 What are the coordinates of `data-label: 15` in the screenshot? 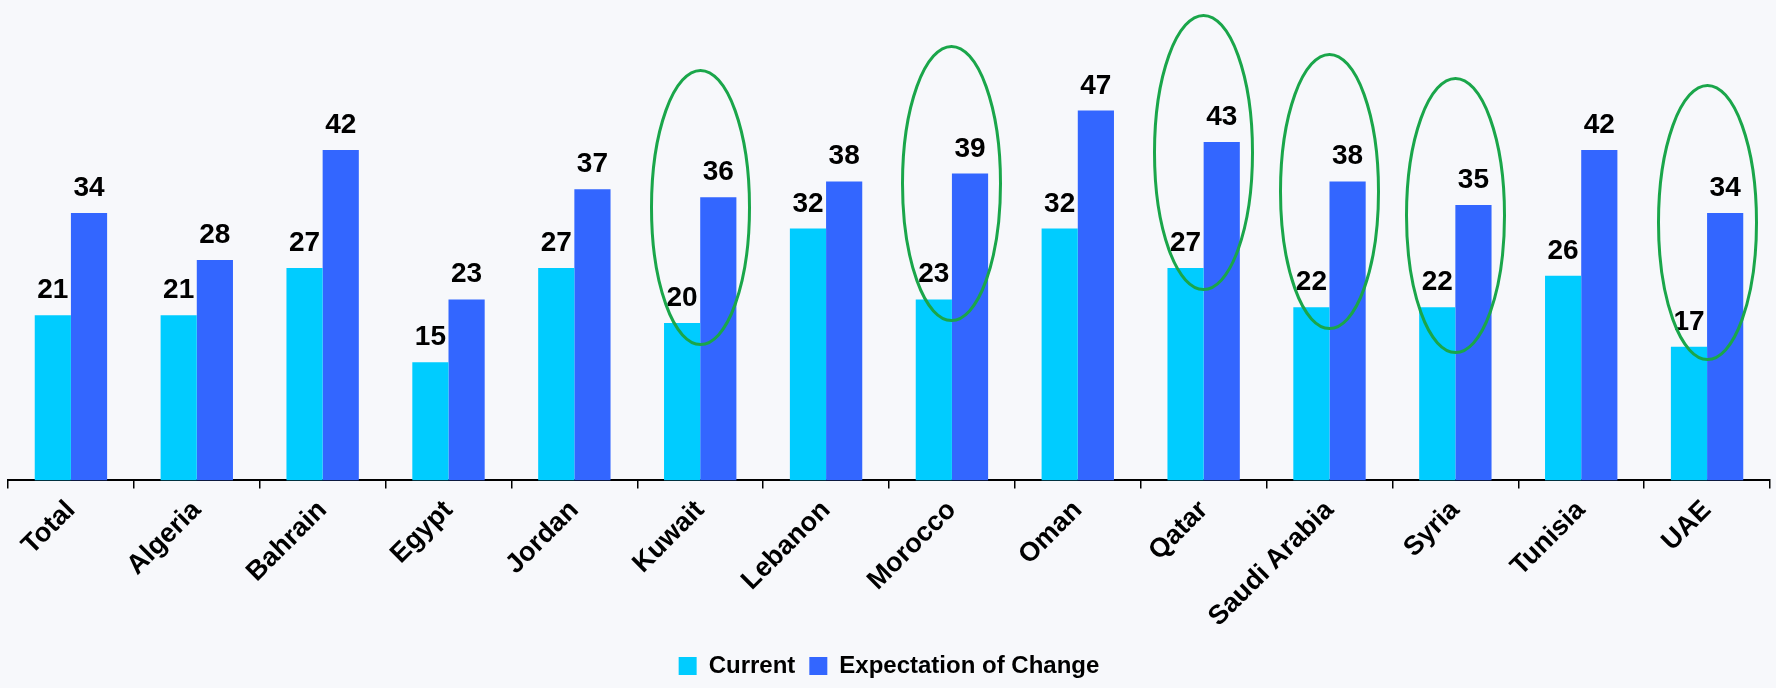 It's located at (430, 336).